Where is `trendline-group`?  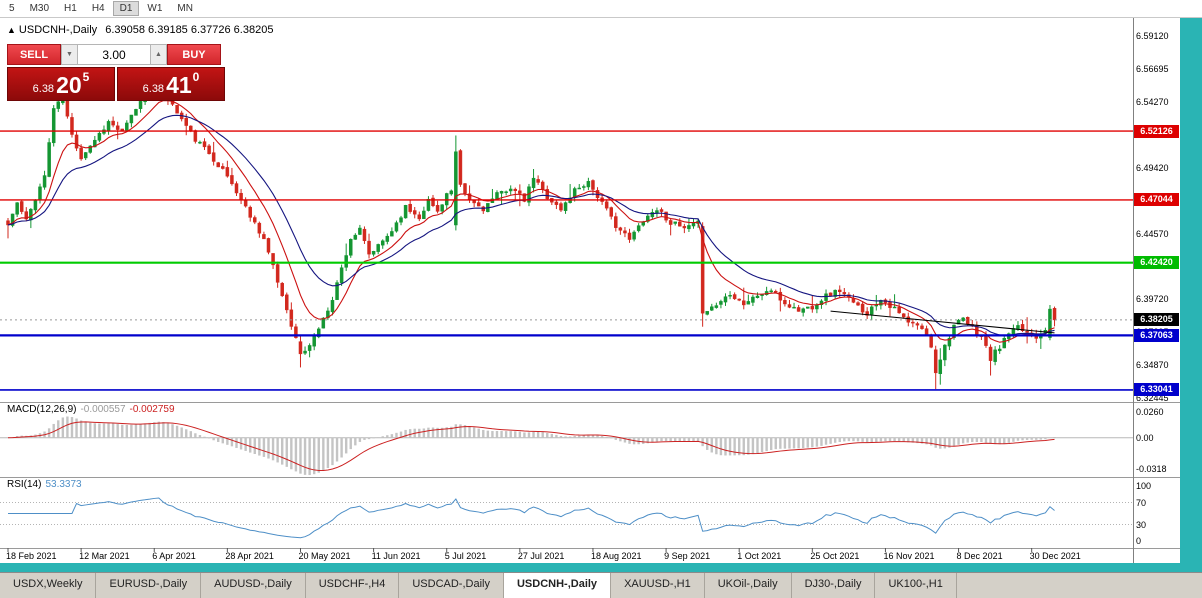 trendline-group is located at coordinates (942, 322).